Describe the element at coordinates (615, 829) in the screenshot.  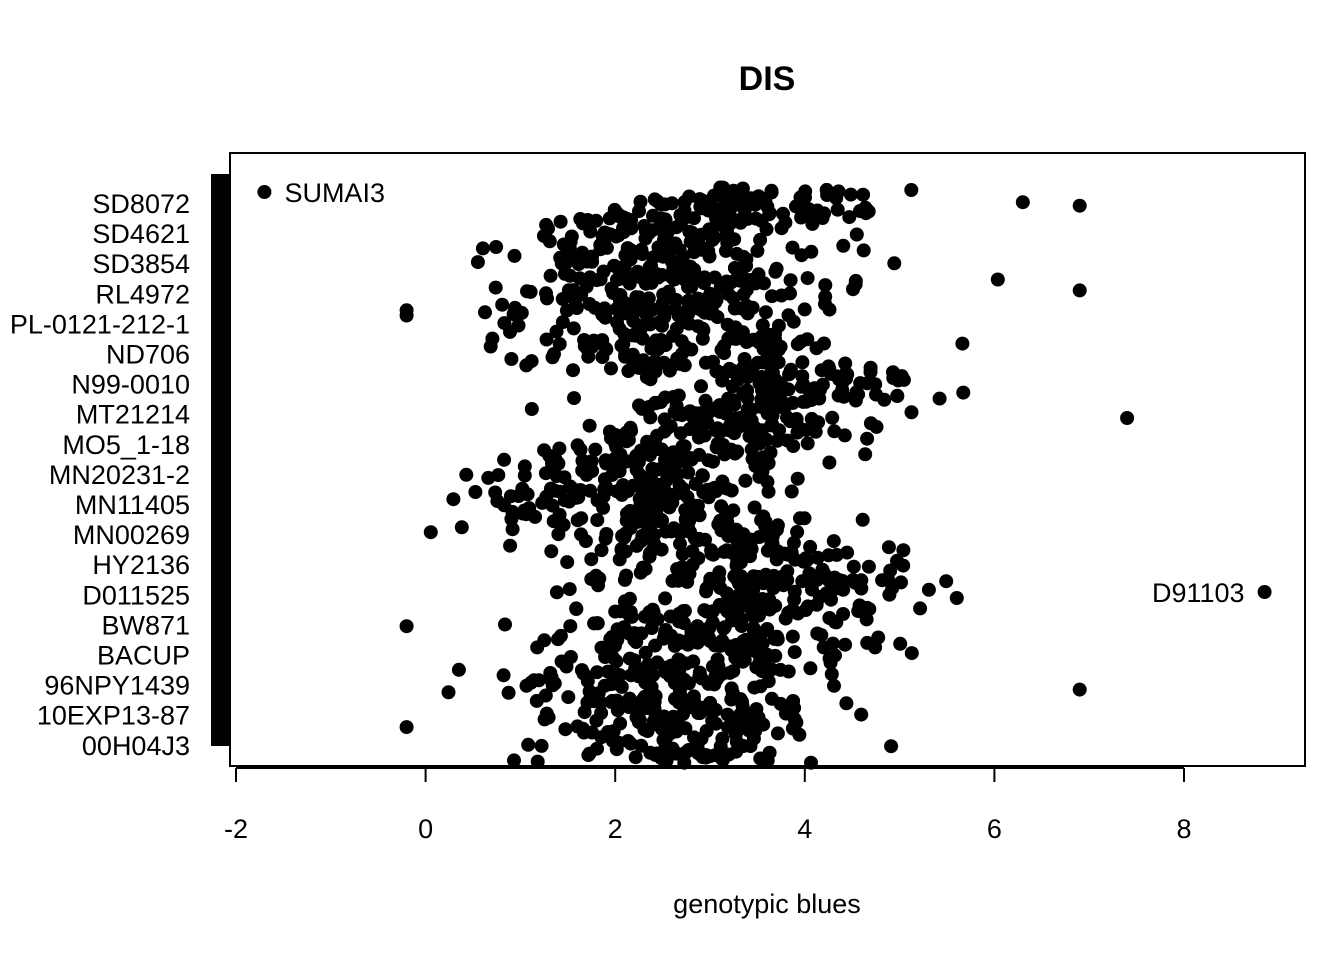
I see `x-tick-label: 2` at that location.